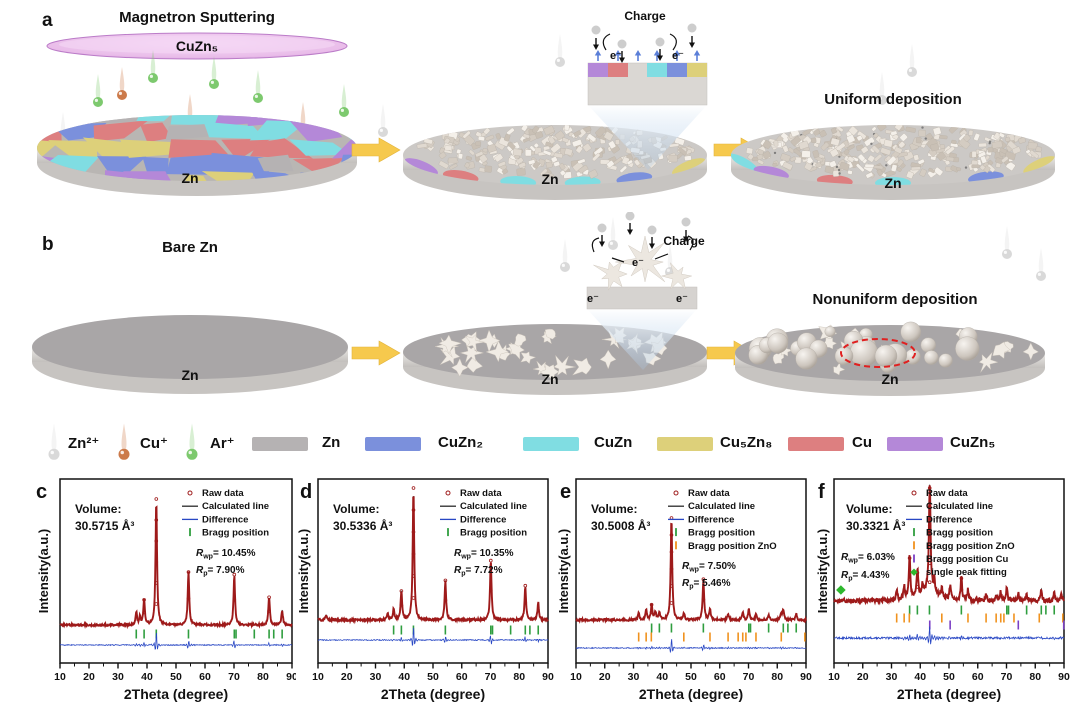  Describe the element at coordinates (875, 525) in the screenshot. I see `volume-value: 30.3321 Å³` at that location.